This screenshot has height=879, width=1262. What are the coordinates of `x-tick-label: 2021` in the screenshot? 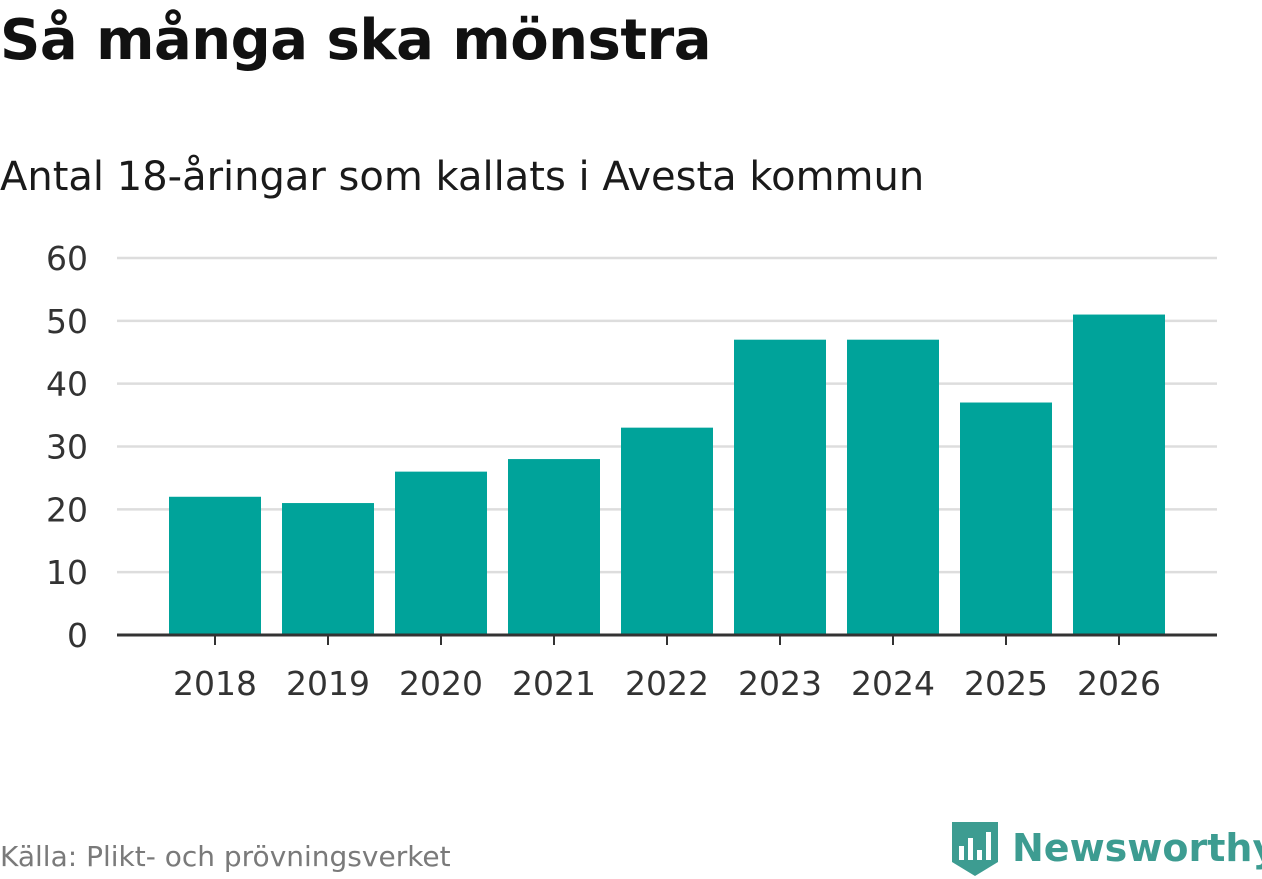 It's located at (554, 683).